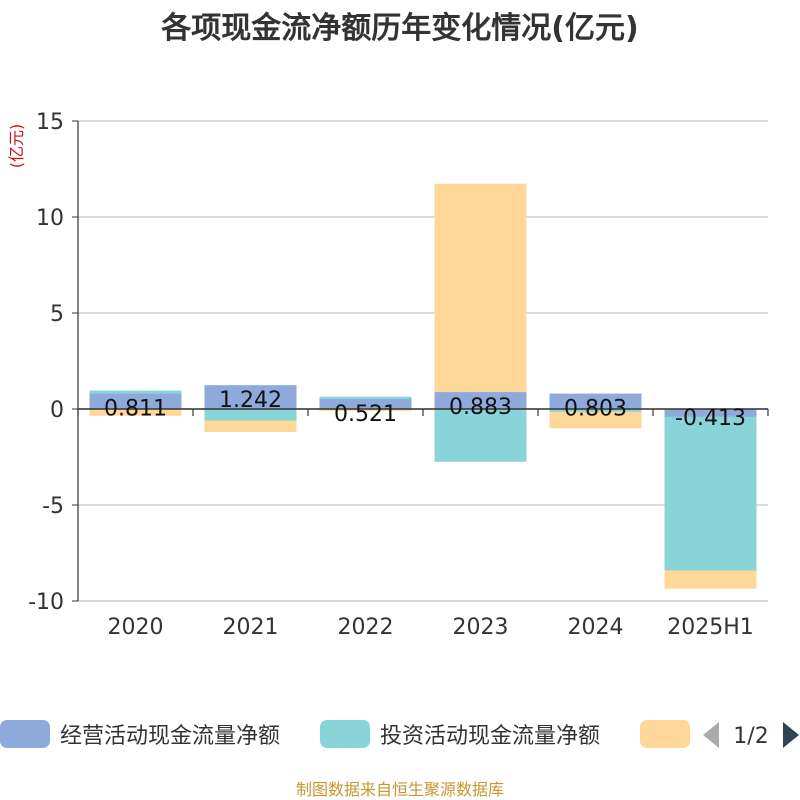 This screenshot has height=800, width=800. I want to click on x-tick-label: 2022, so click(366, 627).